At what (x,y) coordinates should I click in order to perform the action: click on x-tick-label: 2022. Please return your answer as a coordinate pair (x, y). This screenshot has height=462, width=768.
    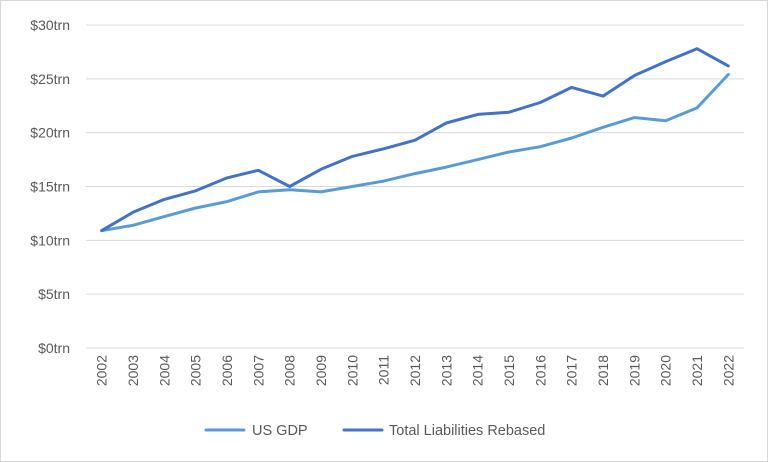
    Looking at the image, I should click on (728, 370).